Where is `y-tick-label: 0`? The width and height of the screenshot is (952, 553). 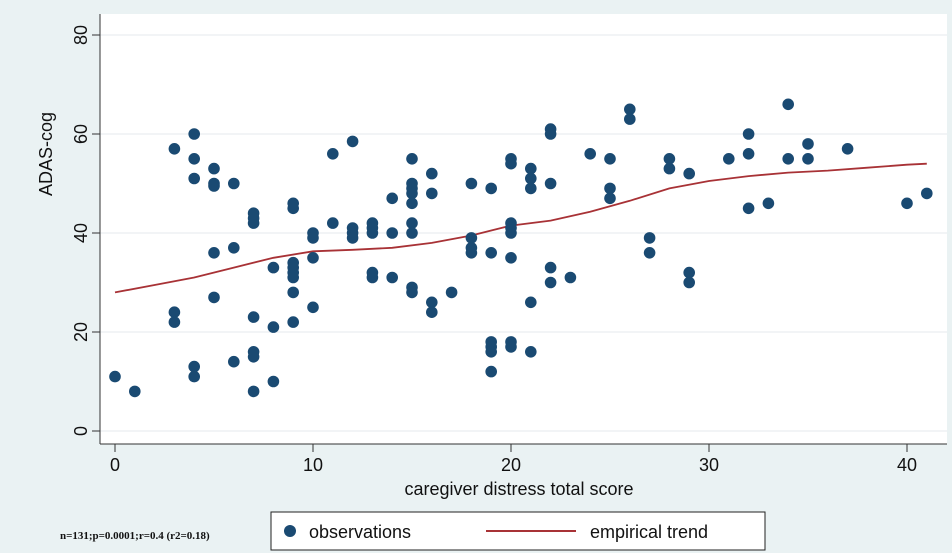
y-tick-label: 0 is located at coordinates (81, 431).